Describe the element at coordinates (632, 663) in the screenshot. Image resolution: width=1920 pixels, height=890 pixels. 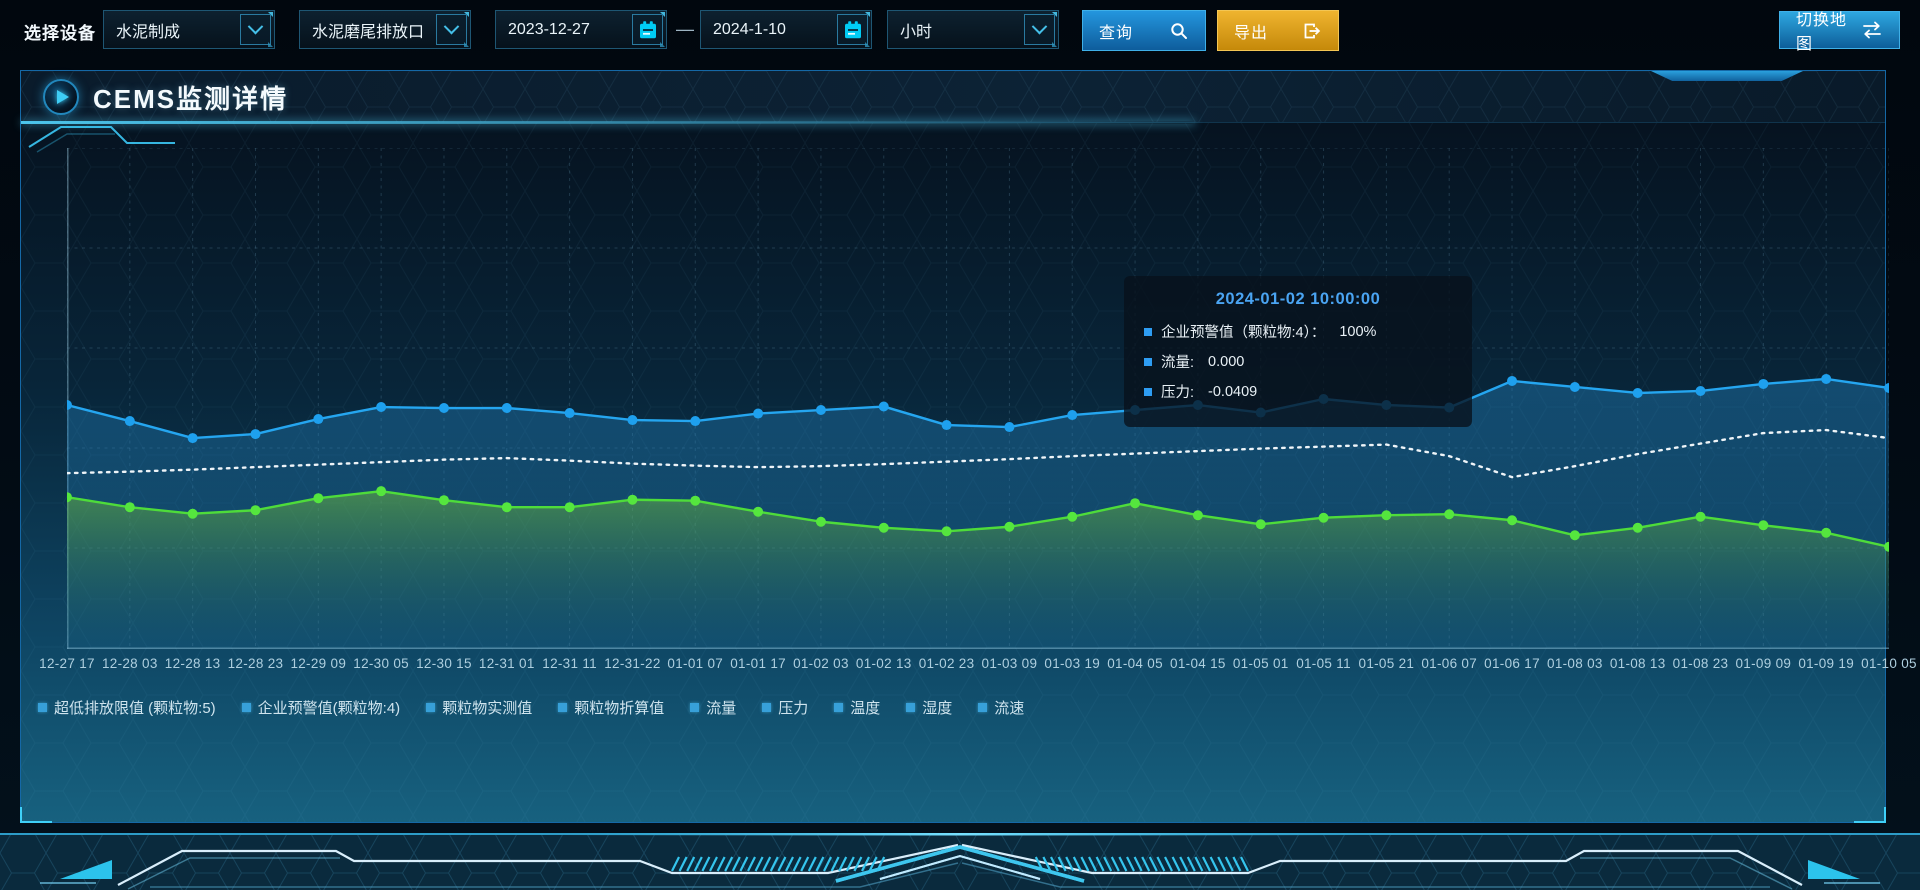
I see `x-axis-tick-label: 12-31-22` at that location.